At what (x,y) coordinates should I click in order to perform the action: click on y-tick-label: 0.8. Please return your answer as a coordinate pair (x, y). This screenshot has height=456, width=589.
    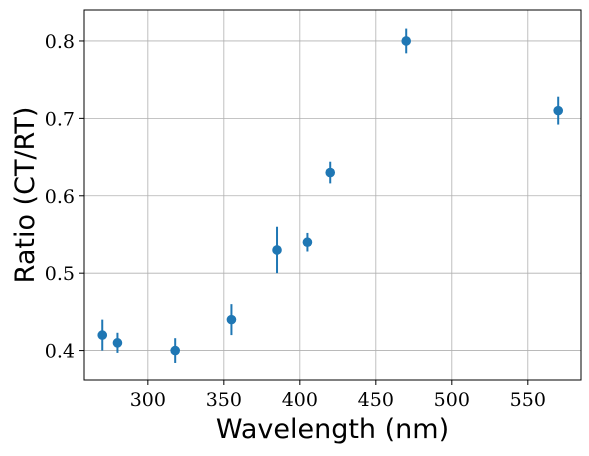
    Looking at the image, I should click on (60, 42).